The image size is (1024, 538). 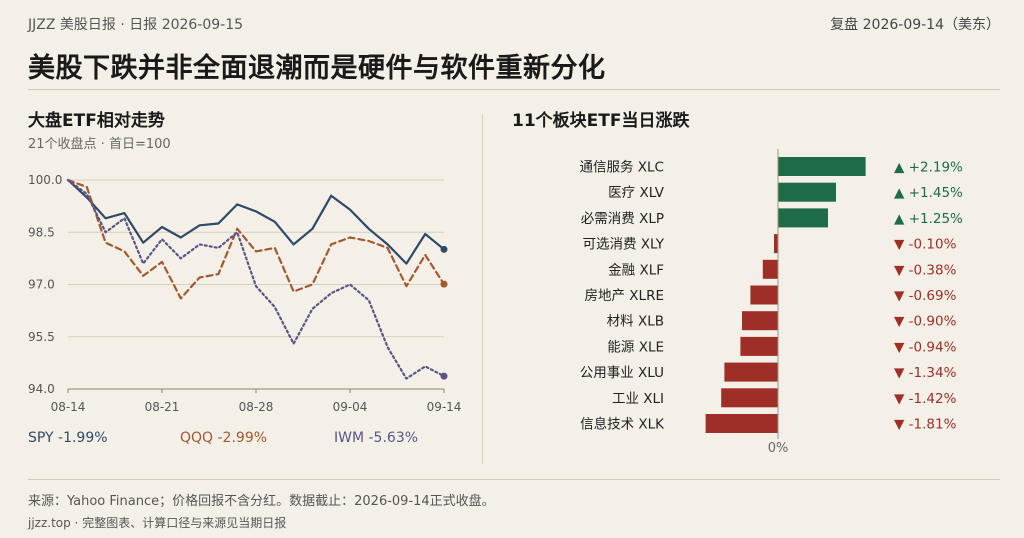 What do you see at coordinates (622, 424) in the screenshot?
I see `bar-category-label: 信息技术 XLK` at bounding box center [622, 424].